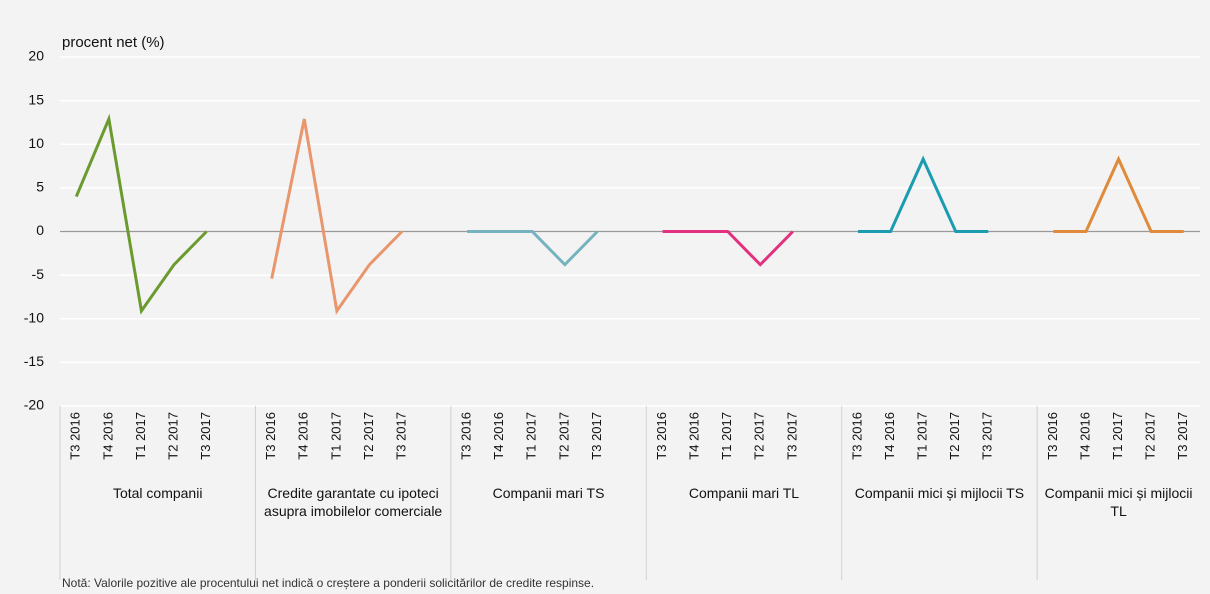 The width and height of the screenshot is (1210, 594). I want to click on y-tick-label: -20, so click(34, 405).